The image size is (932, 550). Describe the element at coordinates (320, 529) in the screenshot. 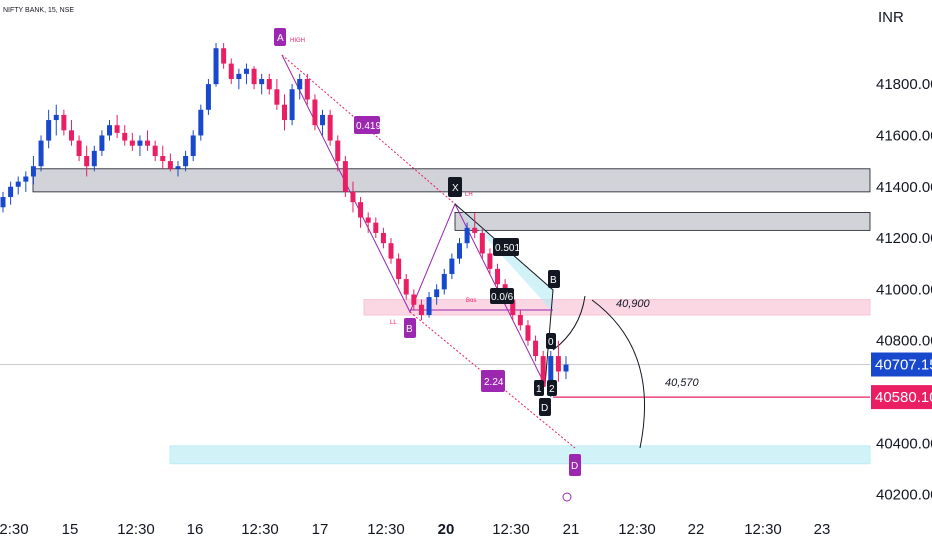

I see `x-tick-label: 17` at that location.